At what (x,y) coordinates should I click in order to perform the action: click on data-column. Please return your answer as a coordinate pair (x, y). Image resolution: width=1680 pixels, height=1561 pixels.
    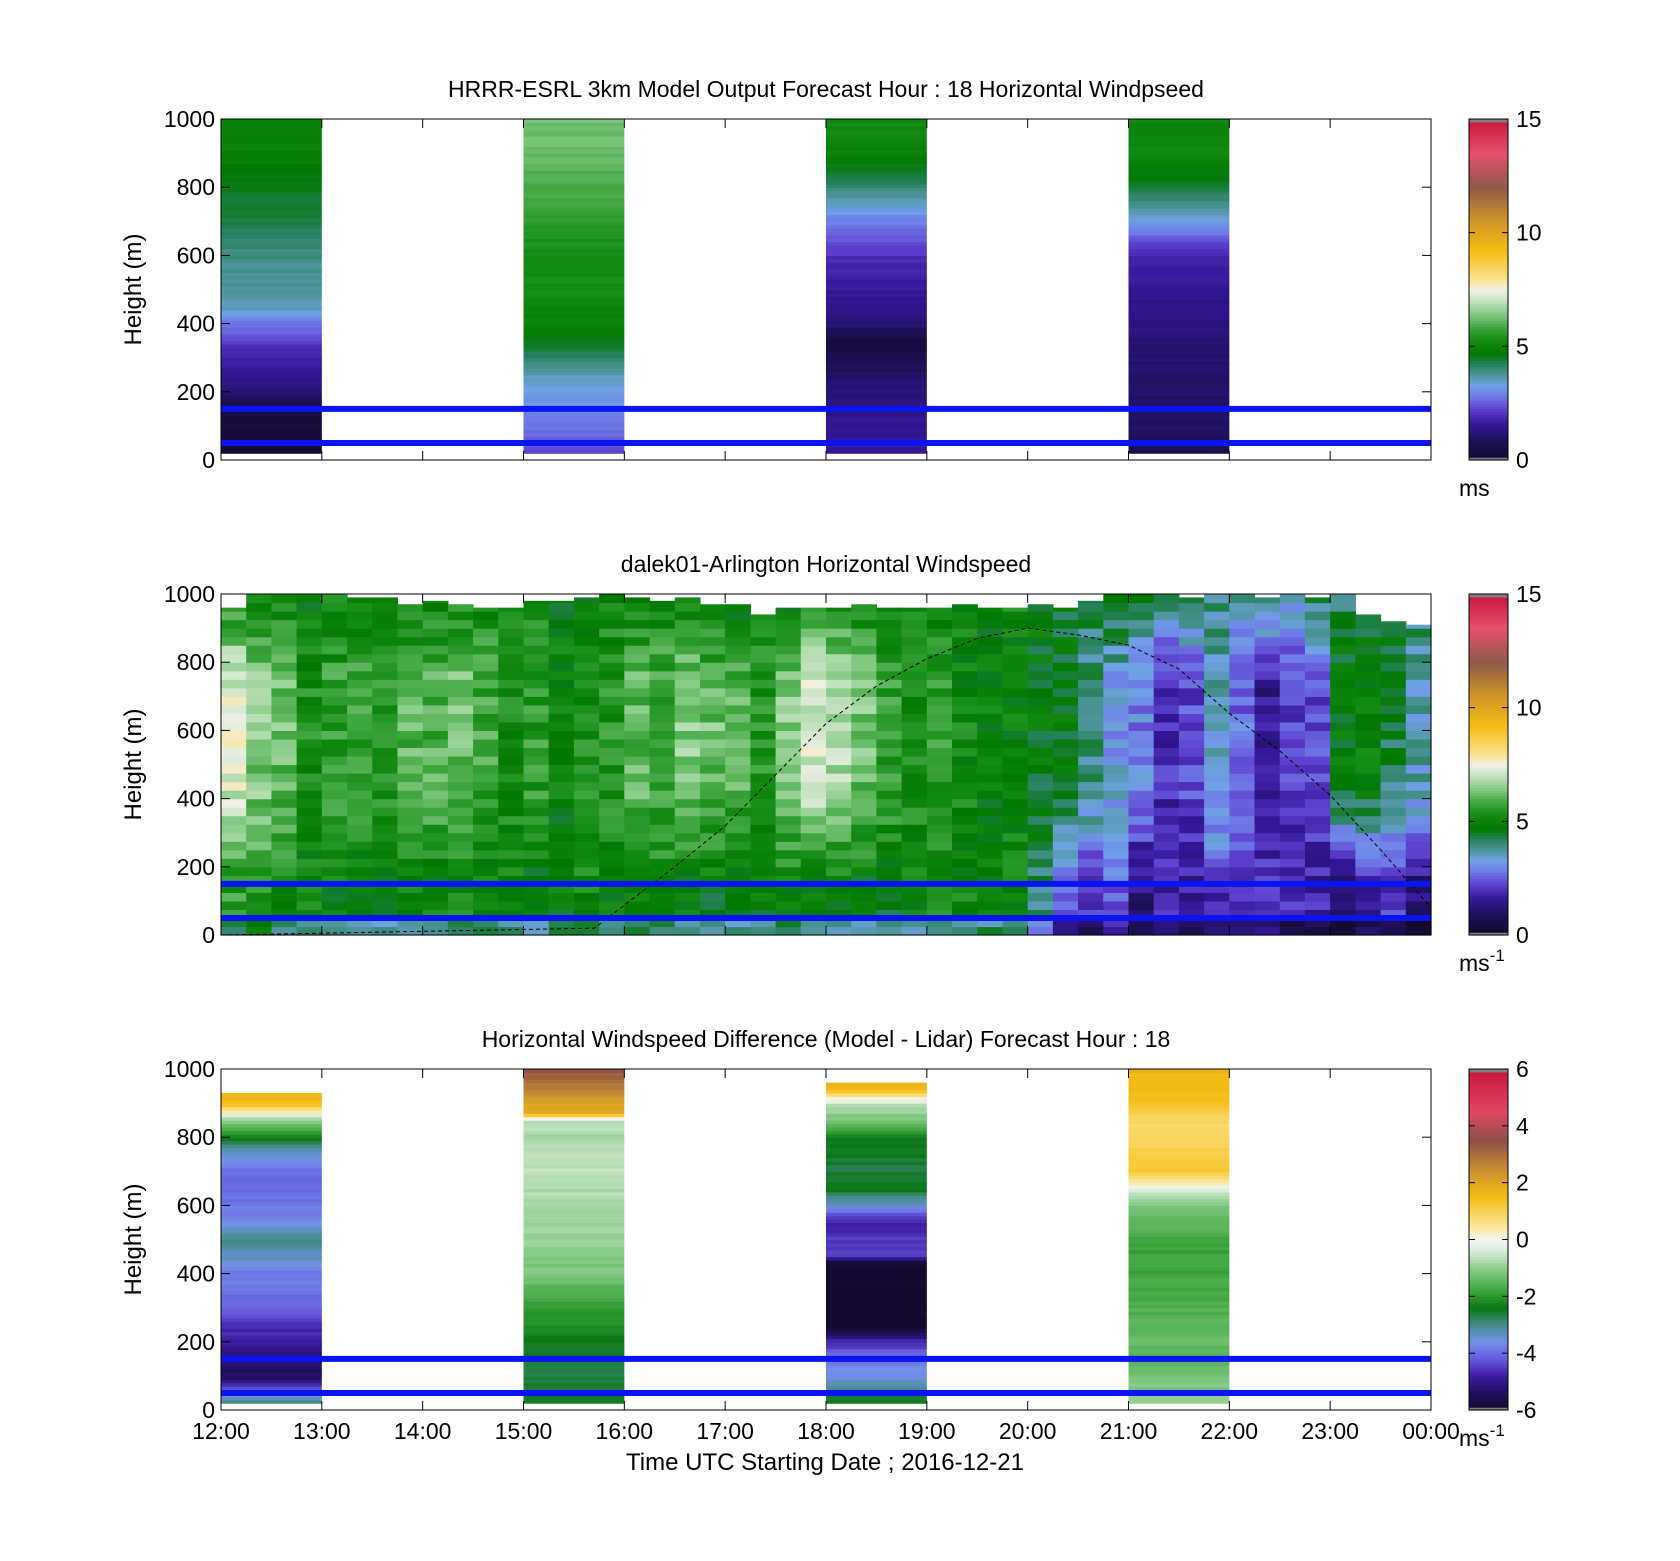
    Looking at the image, I should click on (271, 1248).